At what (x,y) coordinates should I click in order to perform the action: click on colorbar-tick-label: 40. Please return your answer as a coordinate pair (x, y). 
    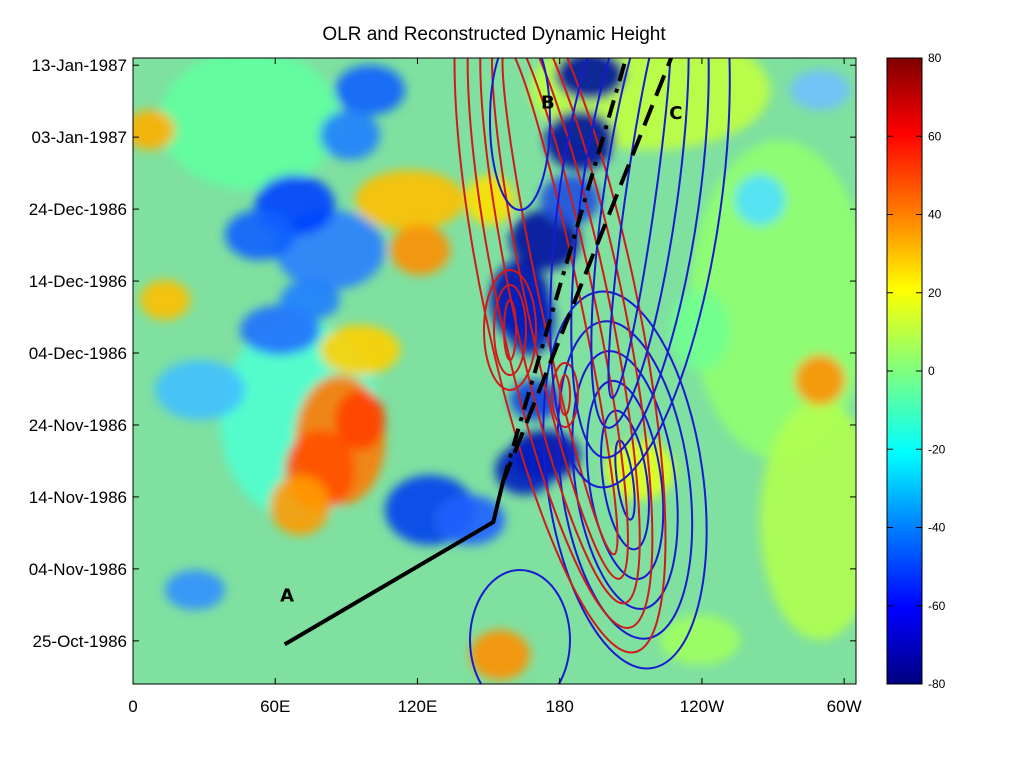
    Looking at the image, I should click on (935, 215).